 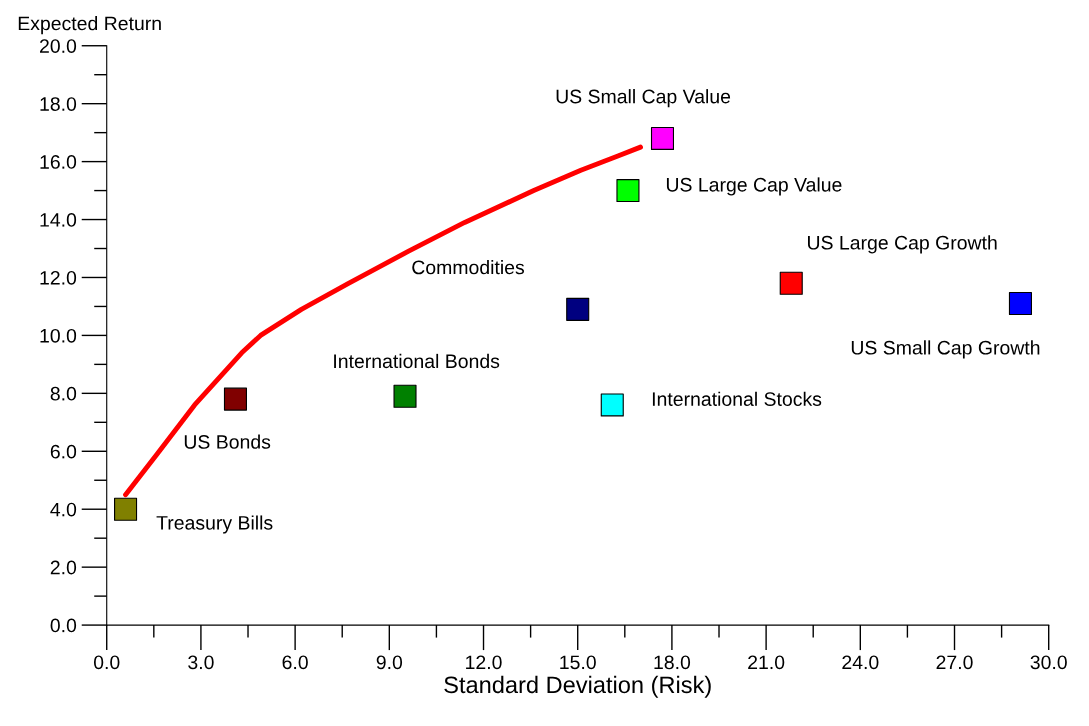 I want to click on y-tick-label: 18.0, so click(x=58, y=104).